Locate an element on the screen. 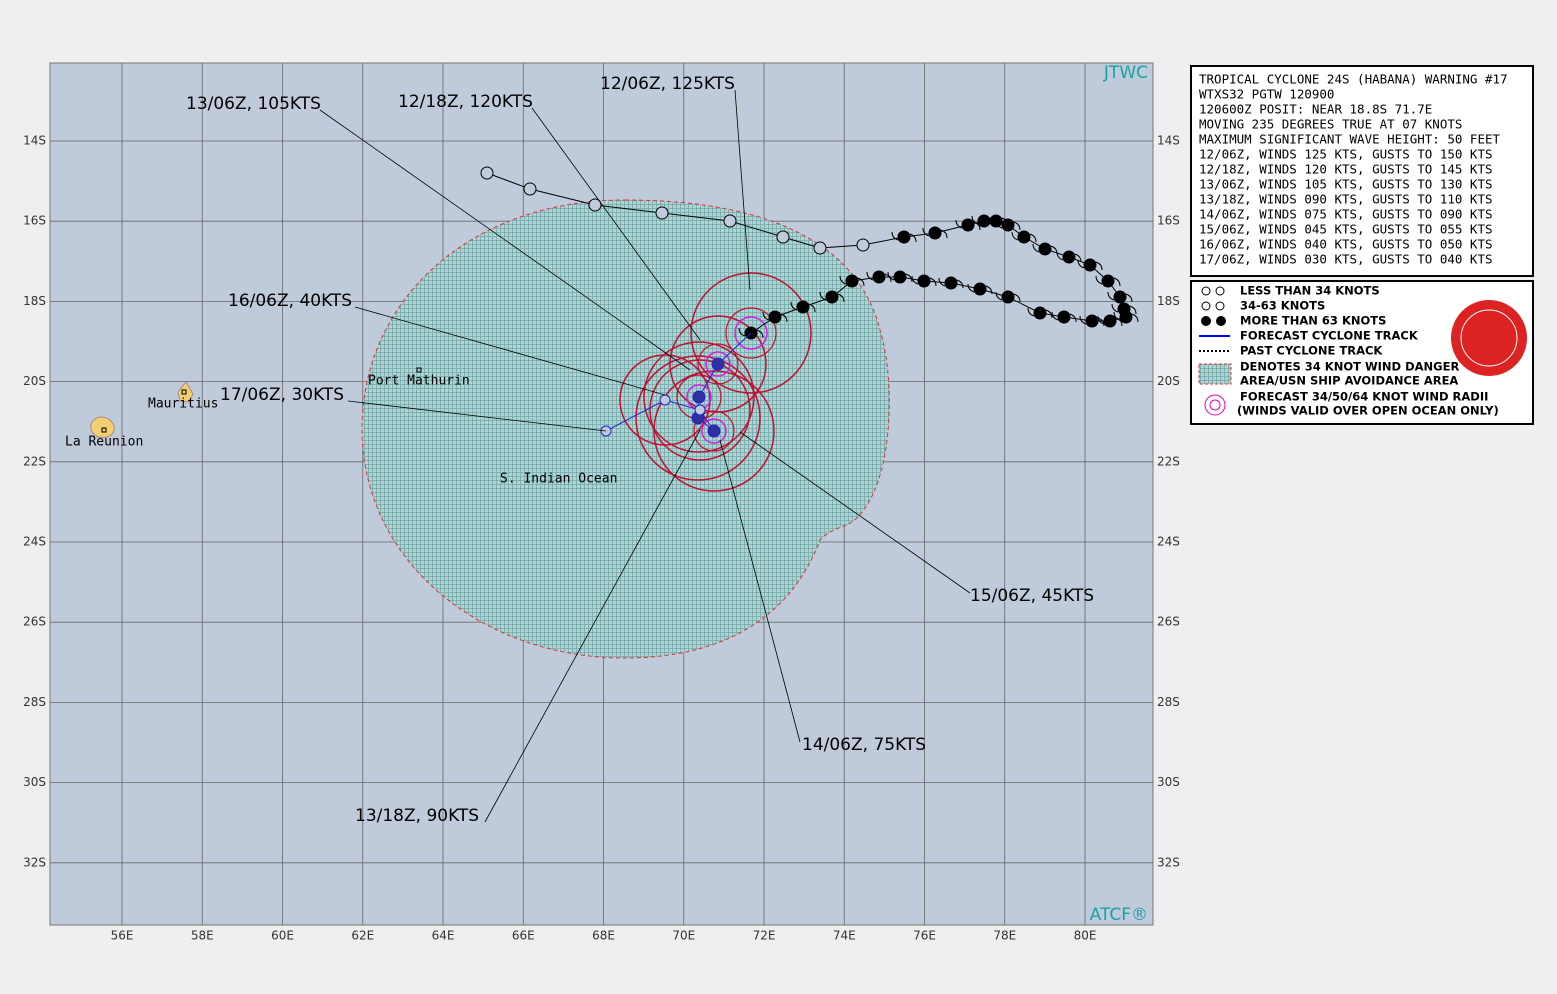 This screenshot has width=1557, height=994. tracks is located at coordinates (809, 302).